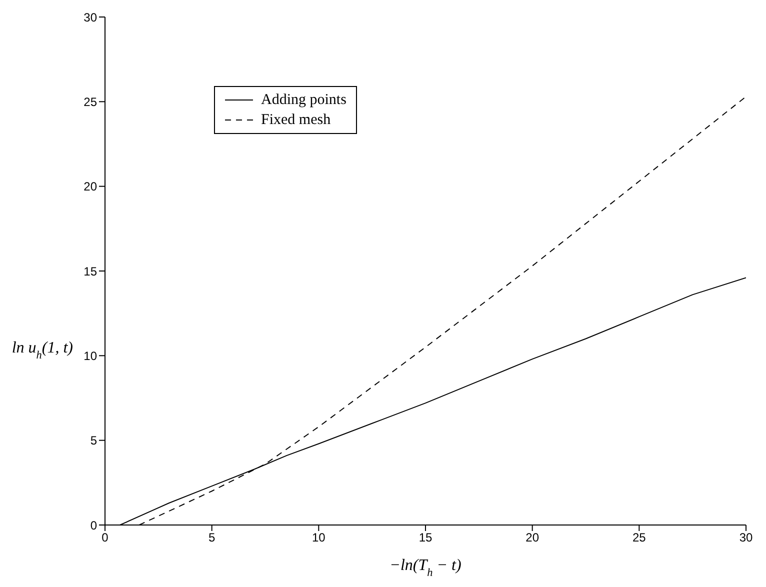 The width and height of the screenshot is (766, 587). I want to click on x-tick-label: 20, so click(533, 537).